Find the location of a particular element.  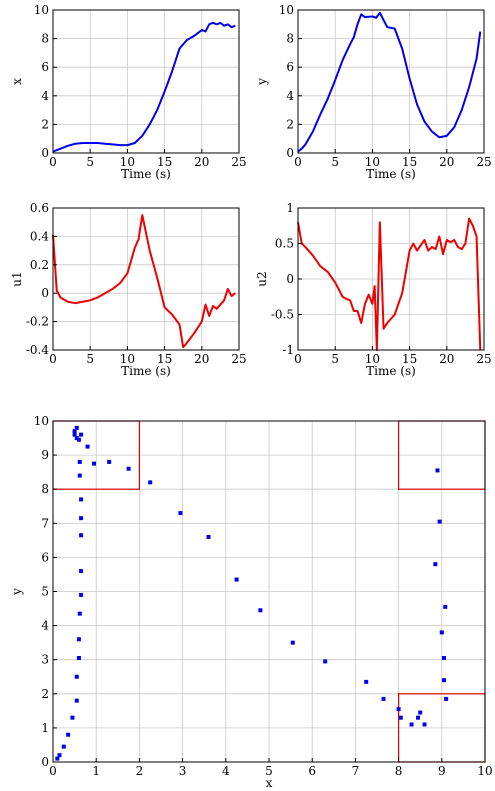

u2-vs-time-plot: 0 5 10 15 20 25 -1 -0.5 0 0.5 1 Time (s) u2 is located at coordinates (373, 289).